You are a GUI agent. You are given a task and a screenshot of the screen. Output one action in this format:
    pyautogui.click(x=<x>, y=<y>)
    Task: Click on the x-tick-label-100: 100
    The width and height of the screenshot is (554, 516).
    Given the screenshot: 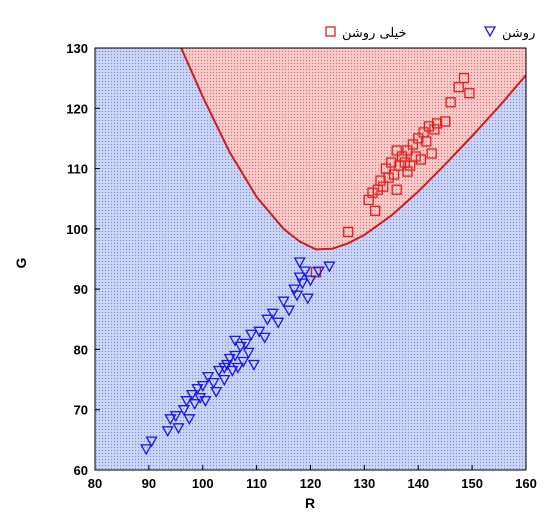 What is the action you would take?
    pyautogui.click(x=203, y=483)
    